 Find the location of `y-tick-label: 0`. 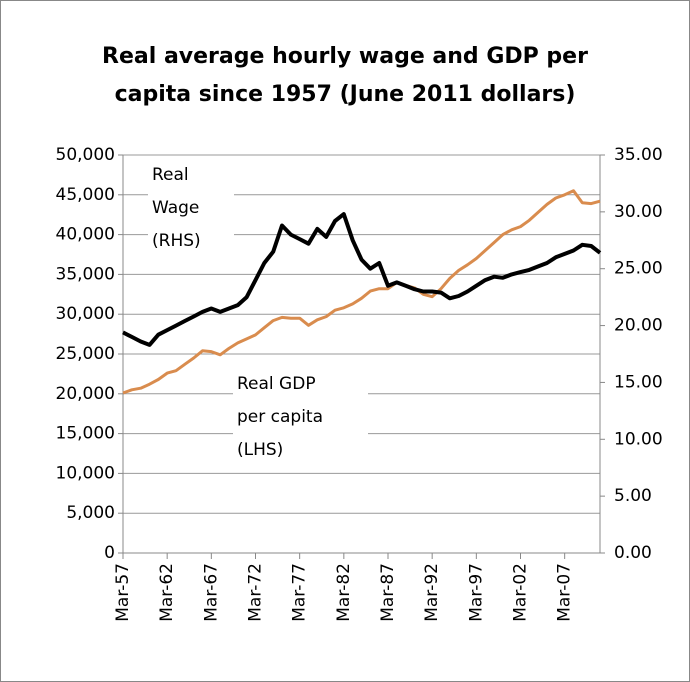

y-tick-label: 0 is located at coordinates (109, 553).